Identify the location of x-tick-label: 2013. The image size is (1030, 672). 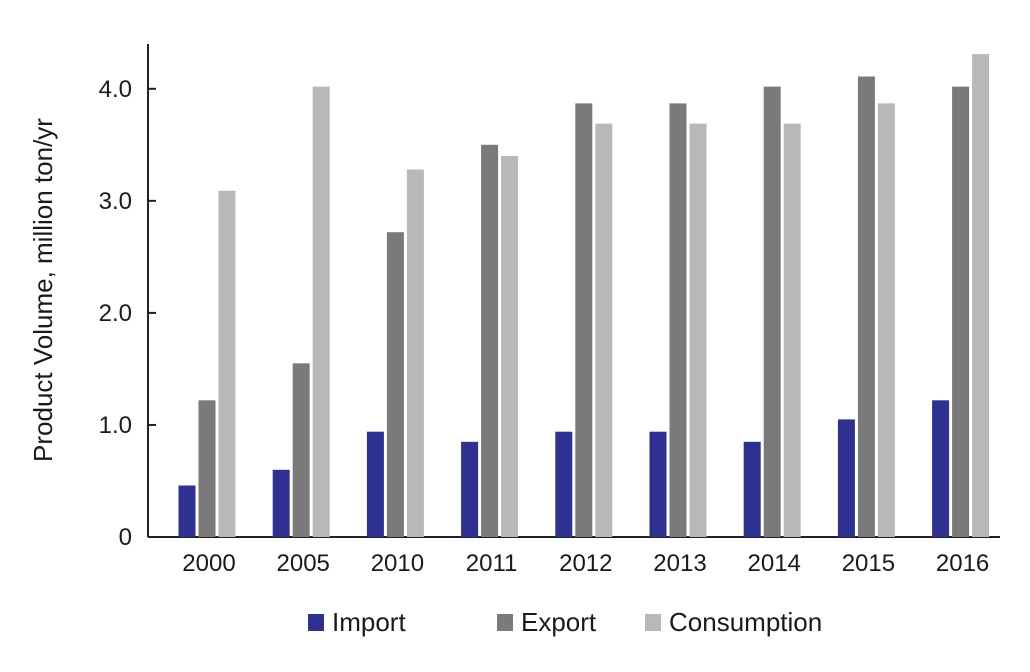
(679, 563).